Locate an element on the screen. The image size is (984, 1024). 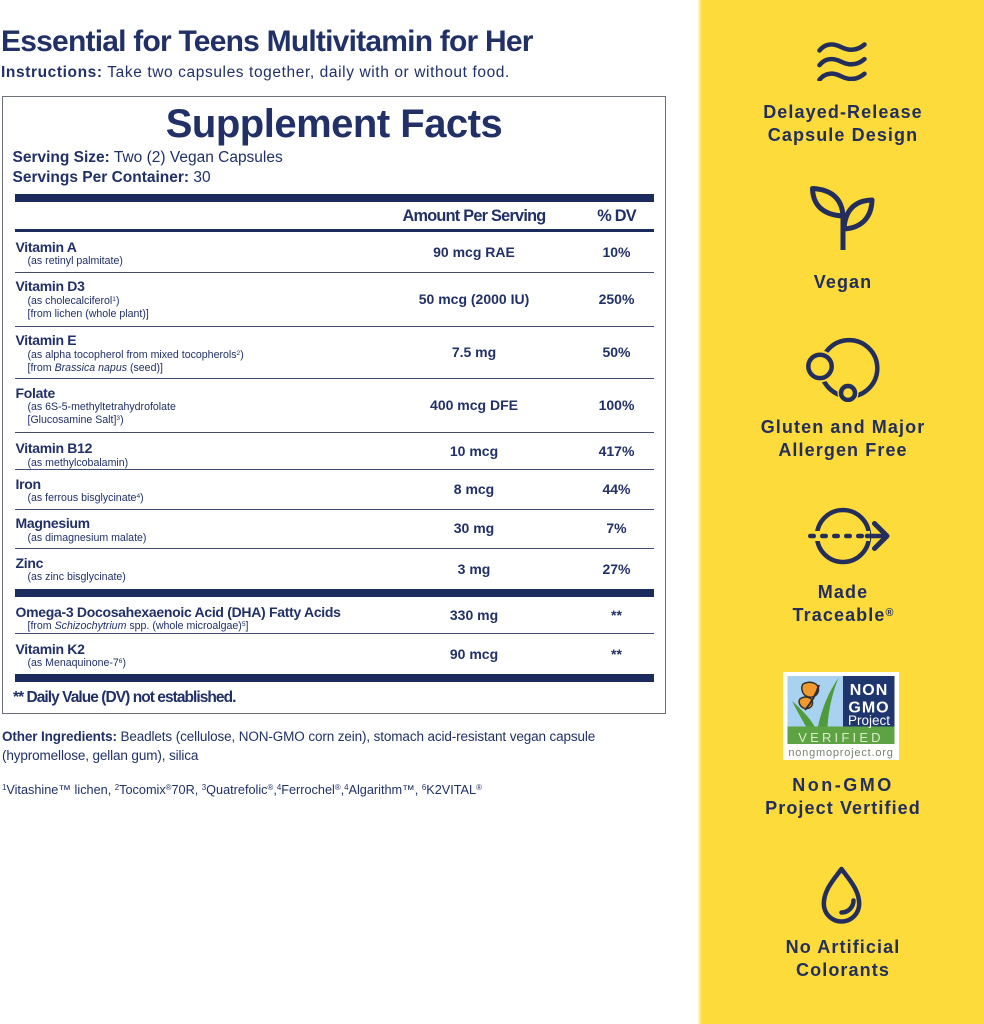
svg-text: nongmoproject.org is located at coordinates (840, 753).